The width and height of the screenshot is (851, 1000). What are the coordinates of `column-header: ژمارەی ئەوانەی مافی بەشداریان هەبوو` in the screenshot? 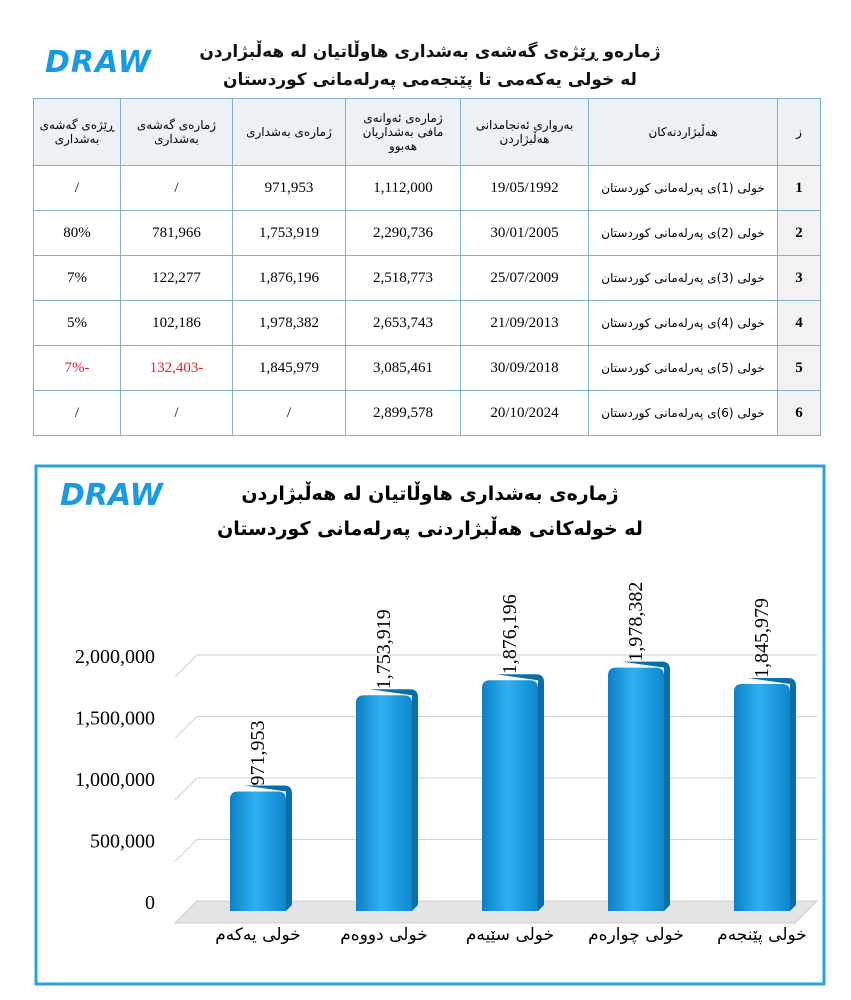 It's located at (403, 132).